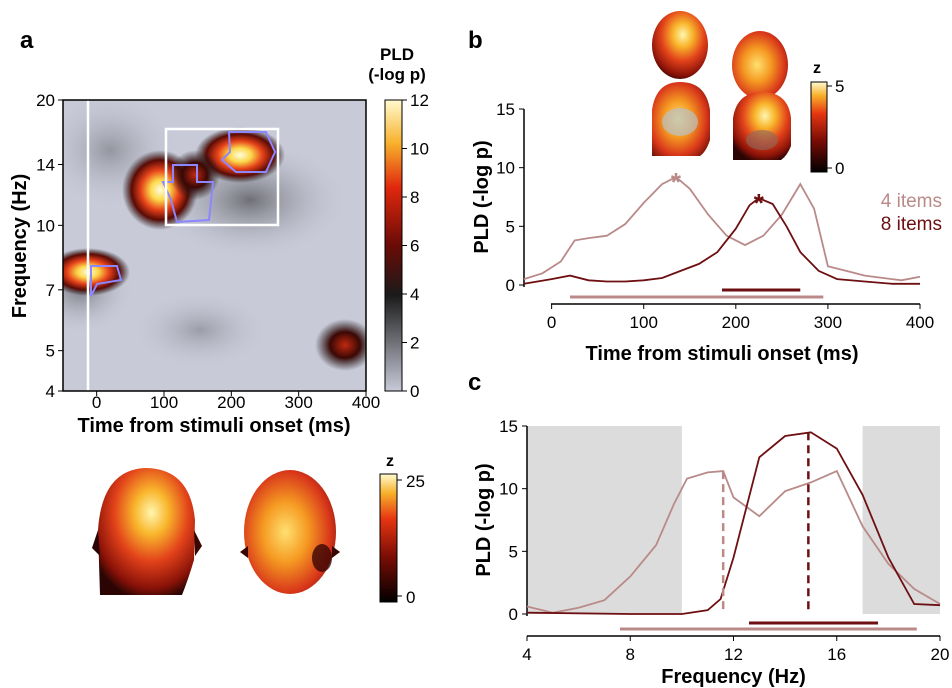 The width and height of the screenshot is (952, 688). I want to click on topo-head-b-8items-top, so click(760, 65).